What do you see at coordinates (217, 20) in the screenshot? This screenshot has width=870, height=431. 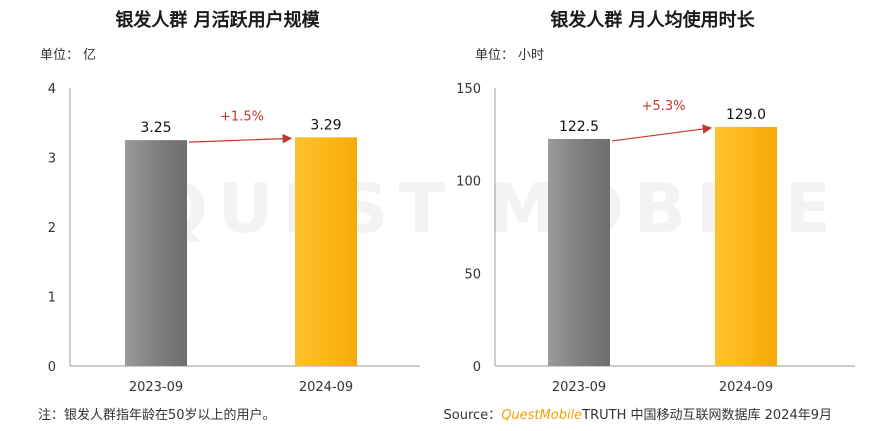 I see `chart-title: 银发人群 月活跃用户规模` at bounding box center [217, 20].